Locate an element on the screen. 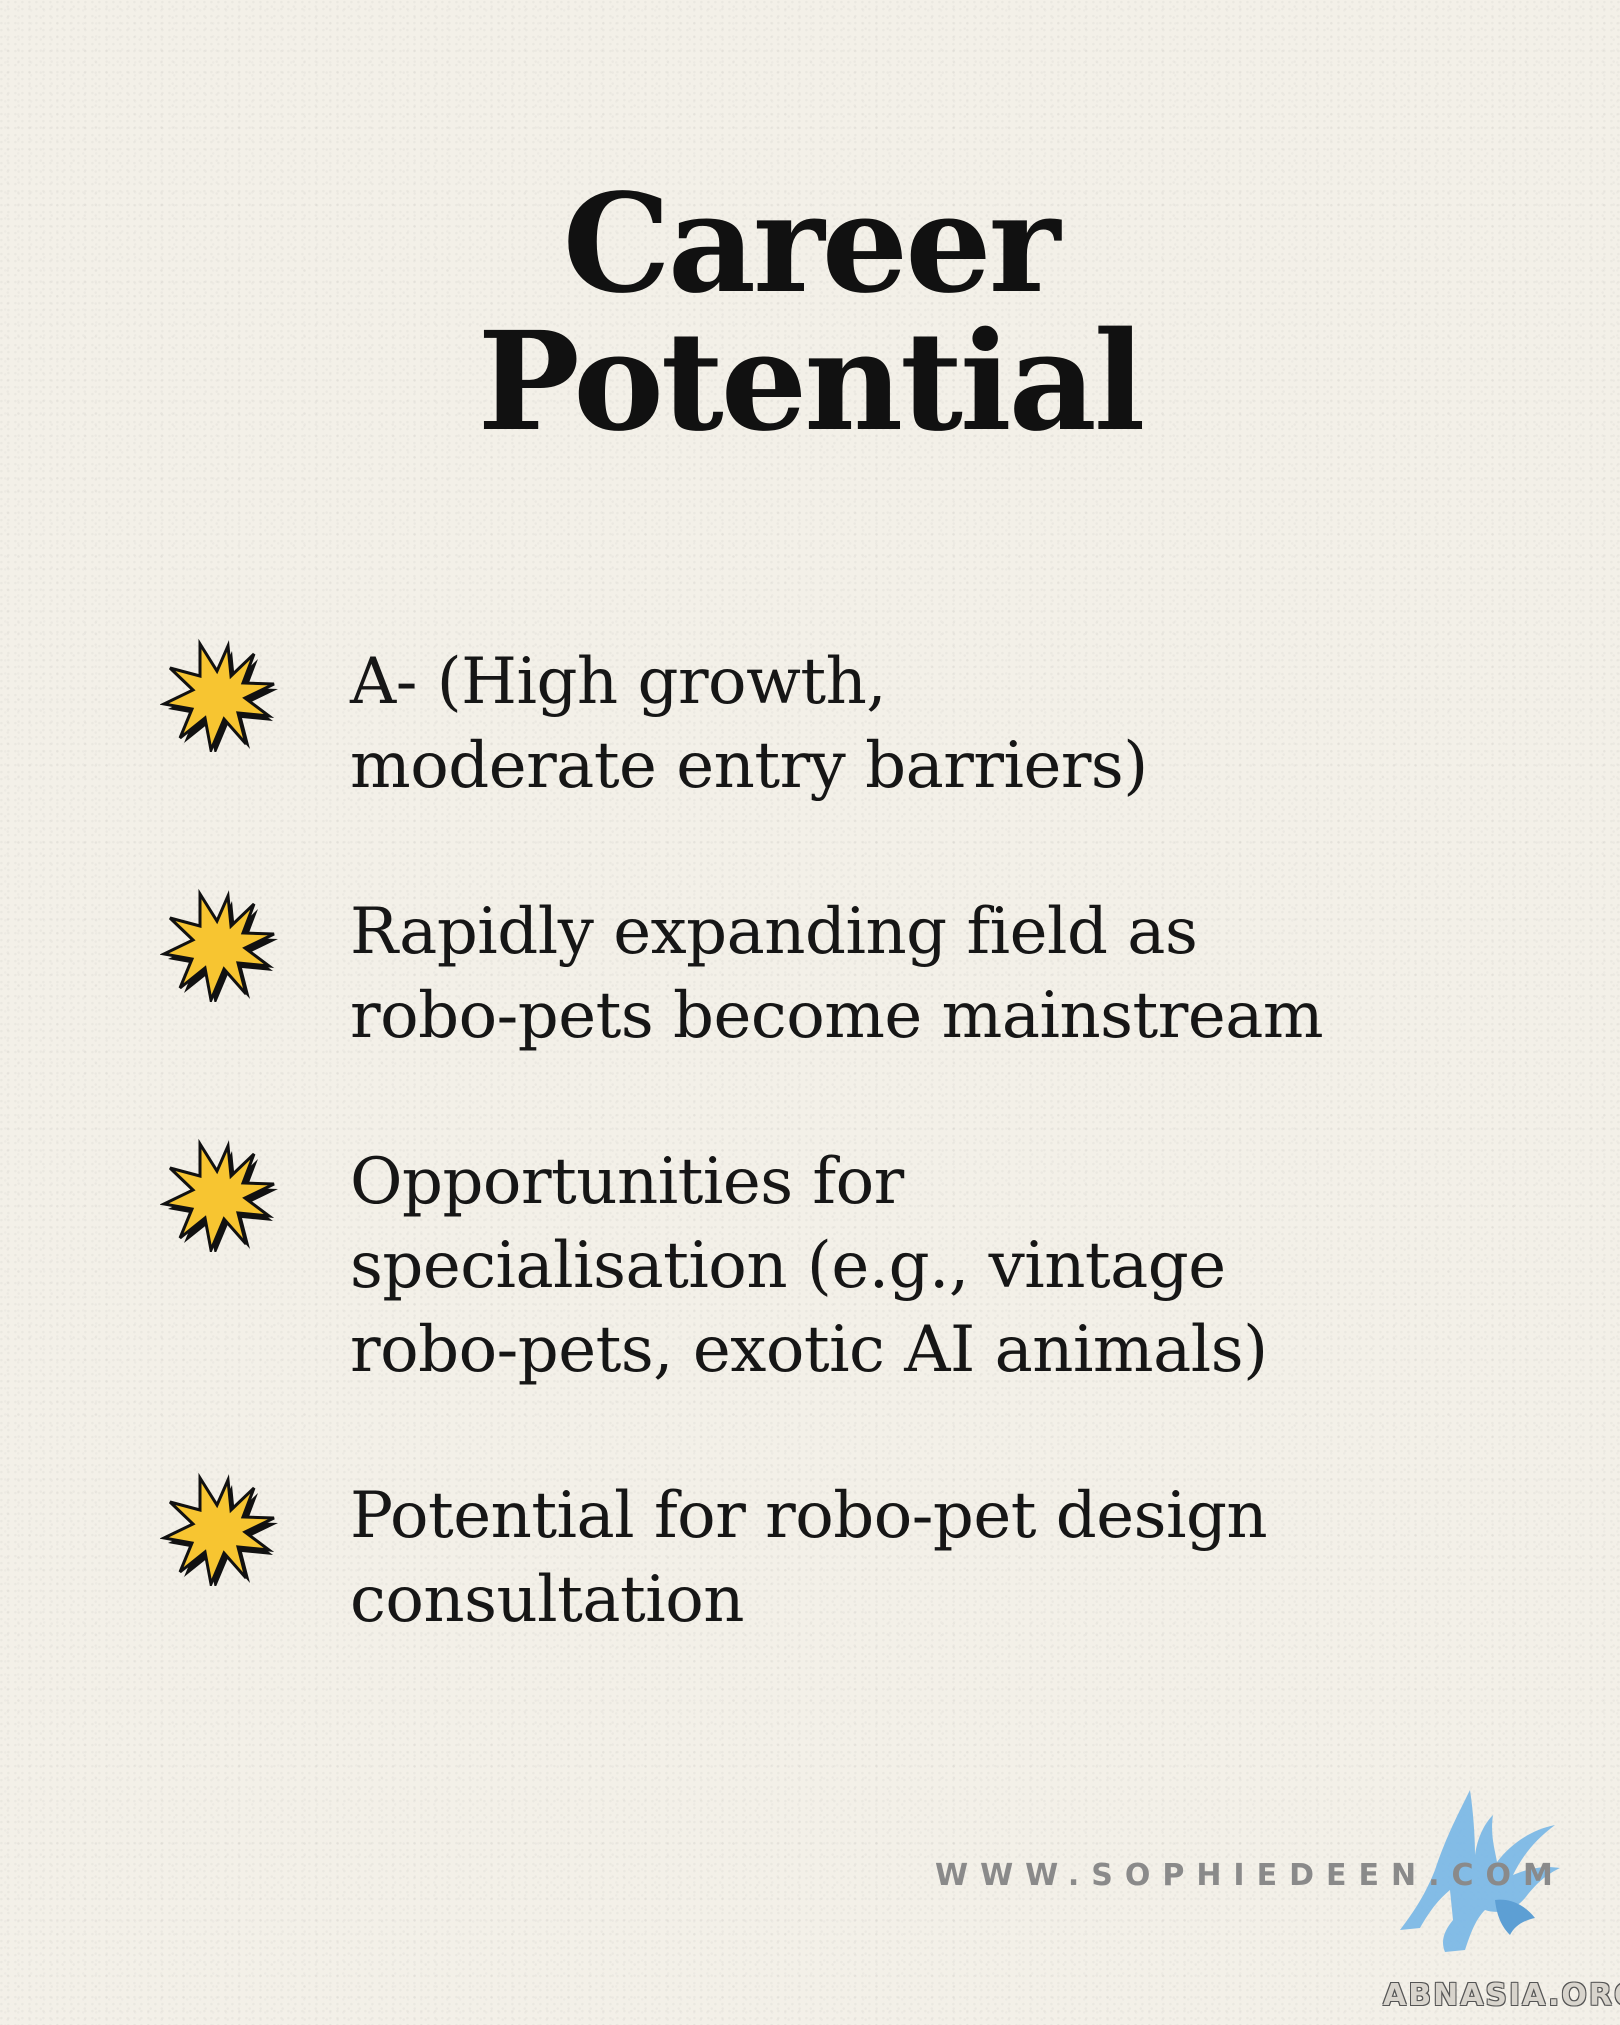 This screenshot has width=1620, height=2025. list-item-line: Rapidly expanding field as is located at coordinates (774, 932).